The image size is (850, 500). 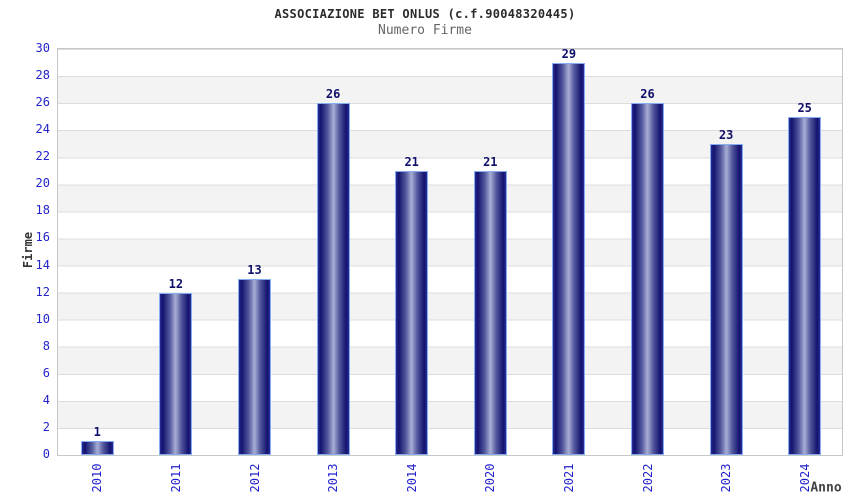 What do you see at coordinates (46, 345) in the screenshot?
I see `y-tick-label: 8` at bounding box center [46, 345].